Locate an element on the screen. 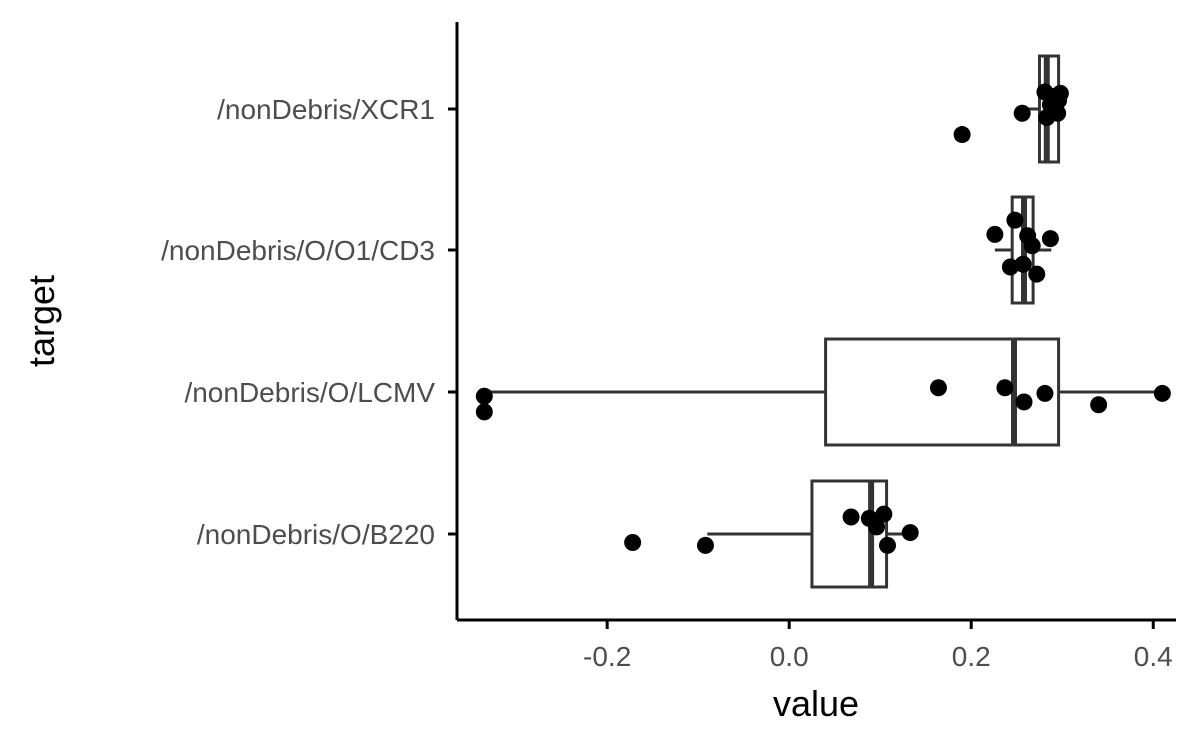 Image resolution: width=1200 pixels, height=750 pixels. y-tick-label: /nonDebris/O/O1/CD3 is located at coordinates (298, 250).